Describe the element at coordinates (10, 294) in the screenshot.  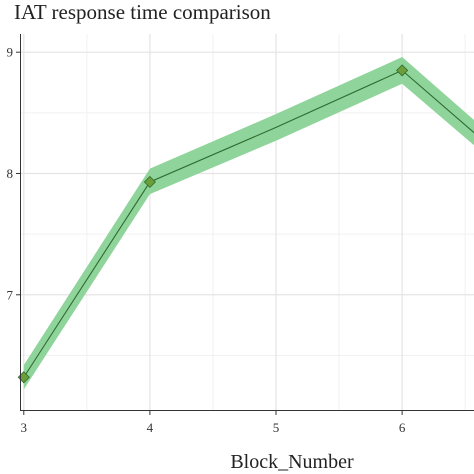
I see `y-tick-label: 7` at that location.